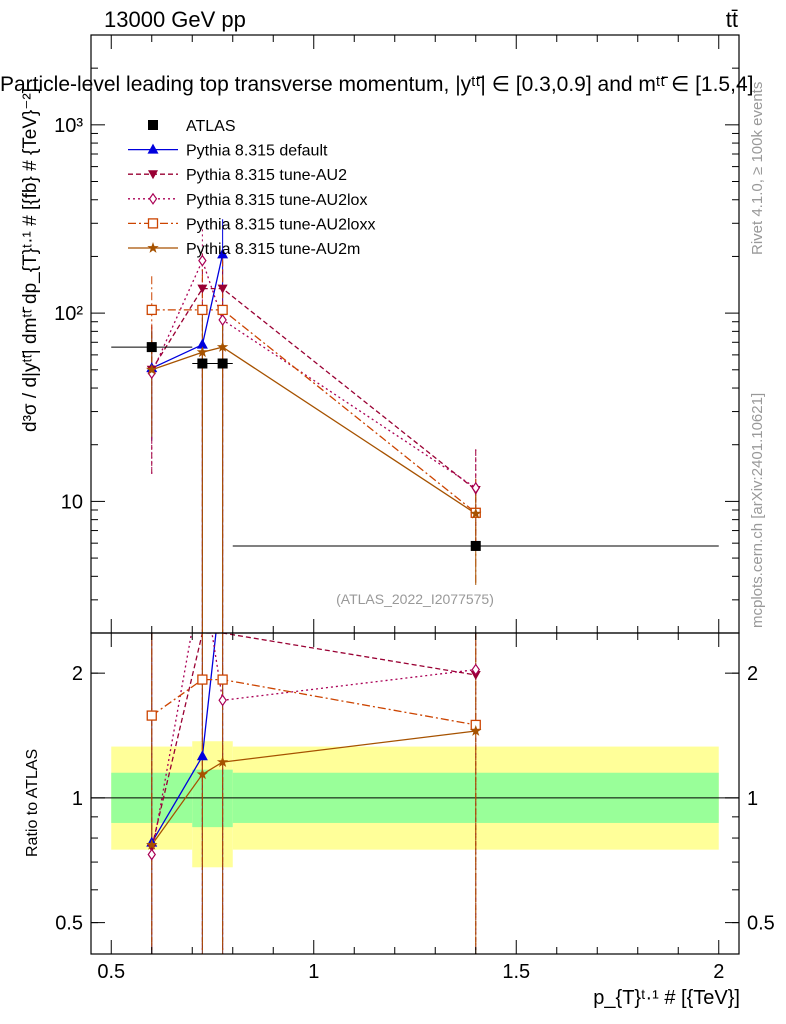  What do you see at coordinates (280, 224) in the screenshot?
I see `legend-label-au2loxx: Pythia 8.315 tune-AU2loxx` at bounding box center [280, 224].